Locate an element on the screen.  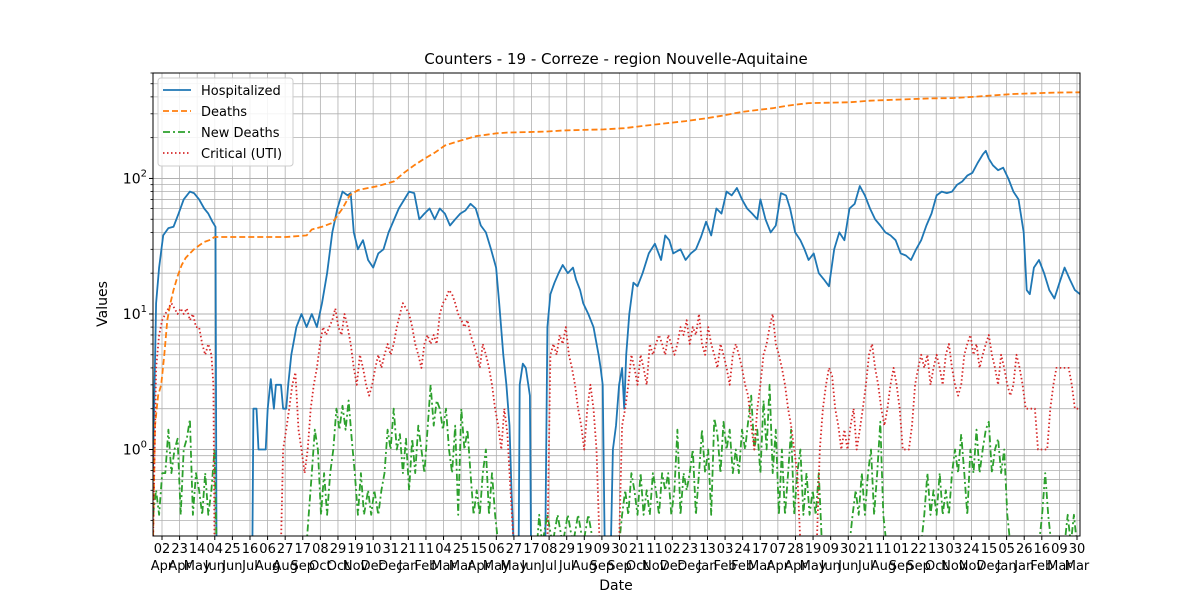
x-tick-day-label: 01 is located at coordinates (901, 549).